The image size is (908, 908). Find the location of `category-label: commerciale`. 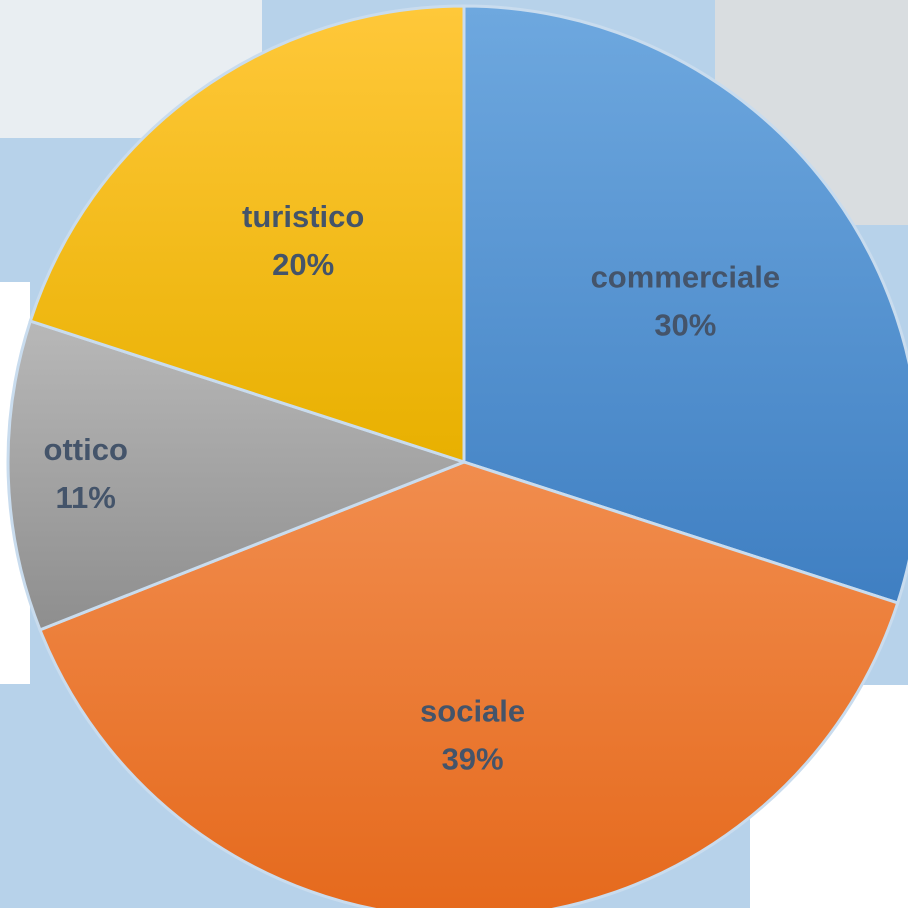

category-label: commerciale is located at coordinates (686, 276).